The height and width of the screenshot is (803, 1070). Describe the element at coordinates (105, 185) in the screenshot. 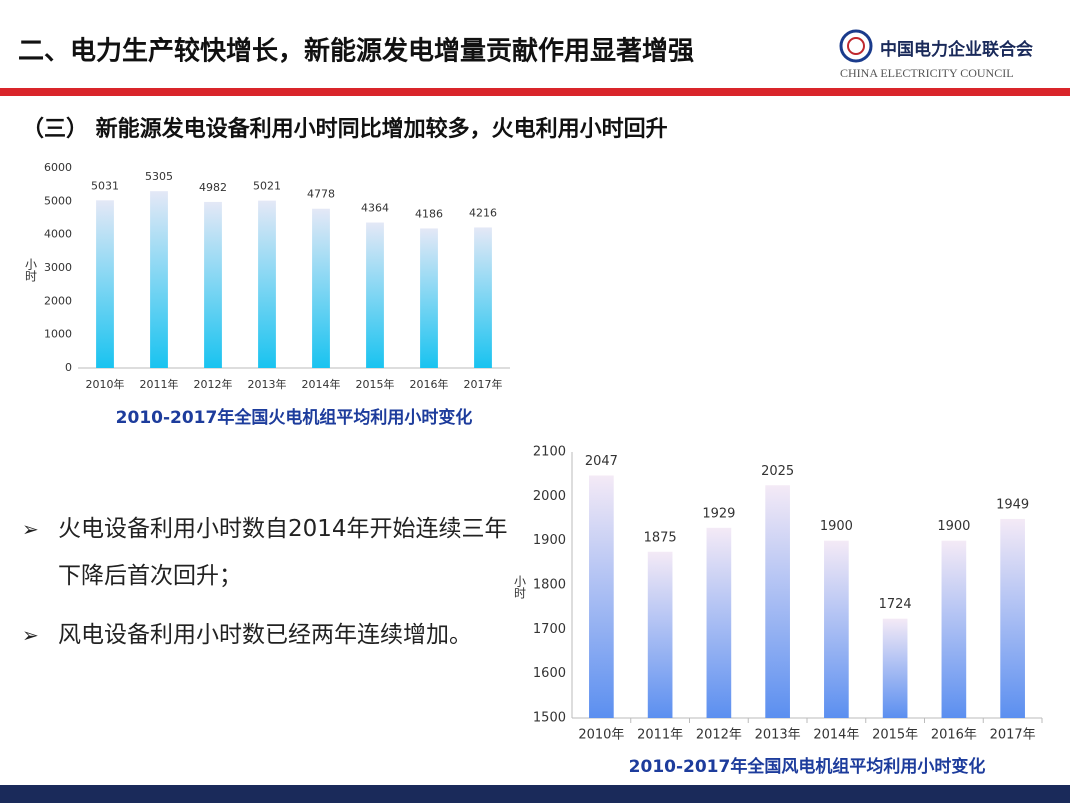

I see `data-label: 5031` at that location.